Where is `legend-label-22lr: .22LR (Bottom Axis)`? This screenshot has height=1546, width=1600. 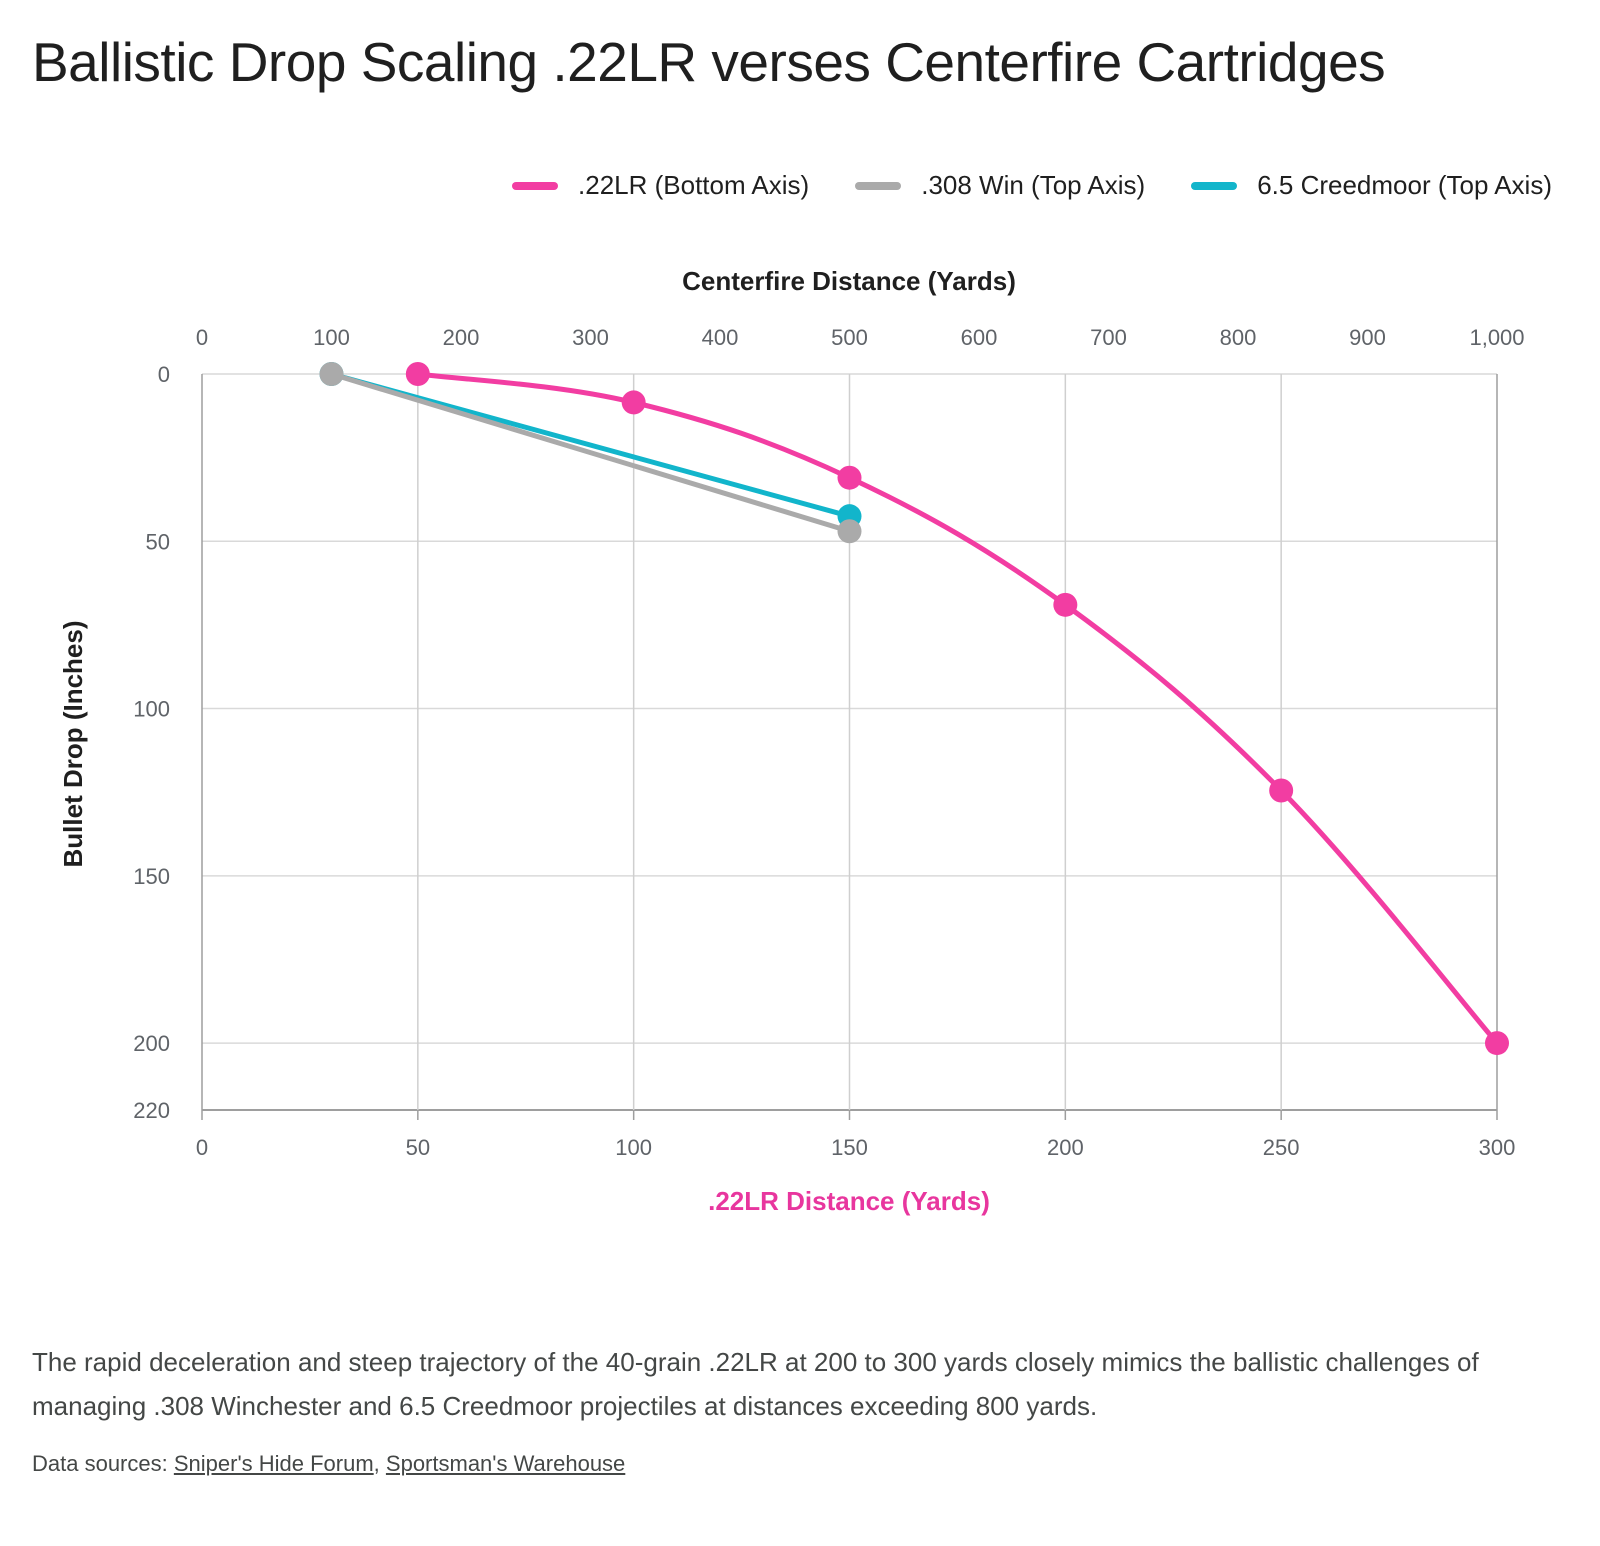
legend-label-22lr: .22LR (Bottom Axis) is located at coordinates (694, 185).